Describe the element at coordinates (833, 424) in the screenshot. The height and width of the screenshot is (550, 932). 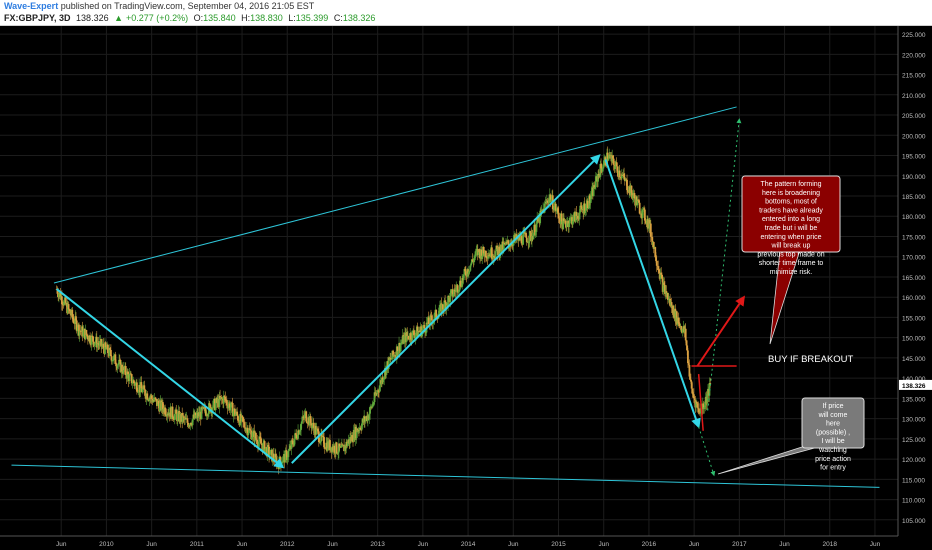
I see `note-gray-line: here` at that location.